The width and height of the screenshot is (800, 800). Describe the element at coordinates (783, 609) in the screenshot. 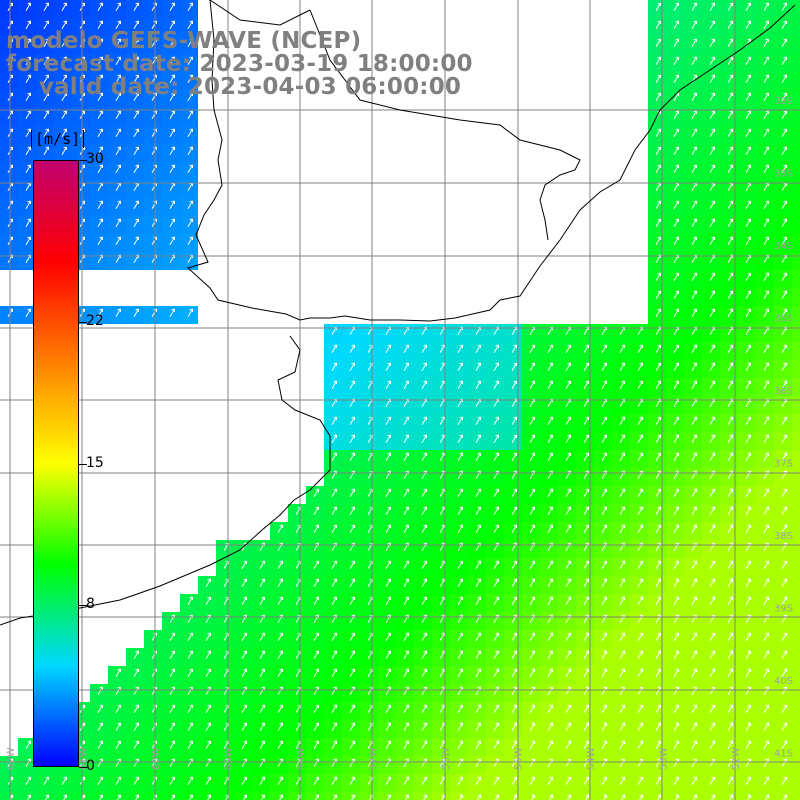

I see `latitude-label: 39S` at that location.